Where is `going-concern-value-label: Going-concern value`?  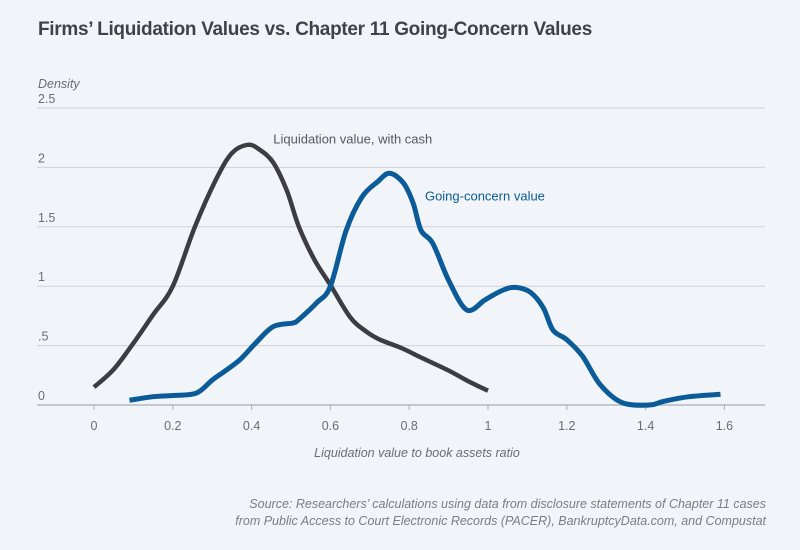 going-concern-value-label: Going-concern value is located at coordinates (485, 196).